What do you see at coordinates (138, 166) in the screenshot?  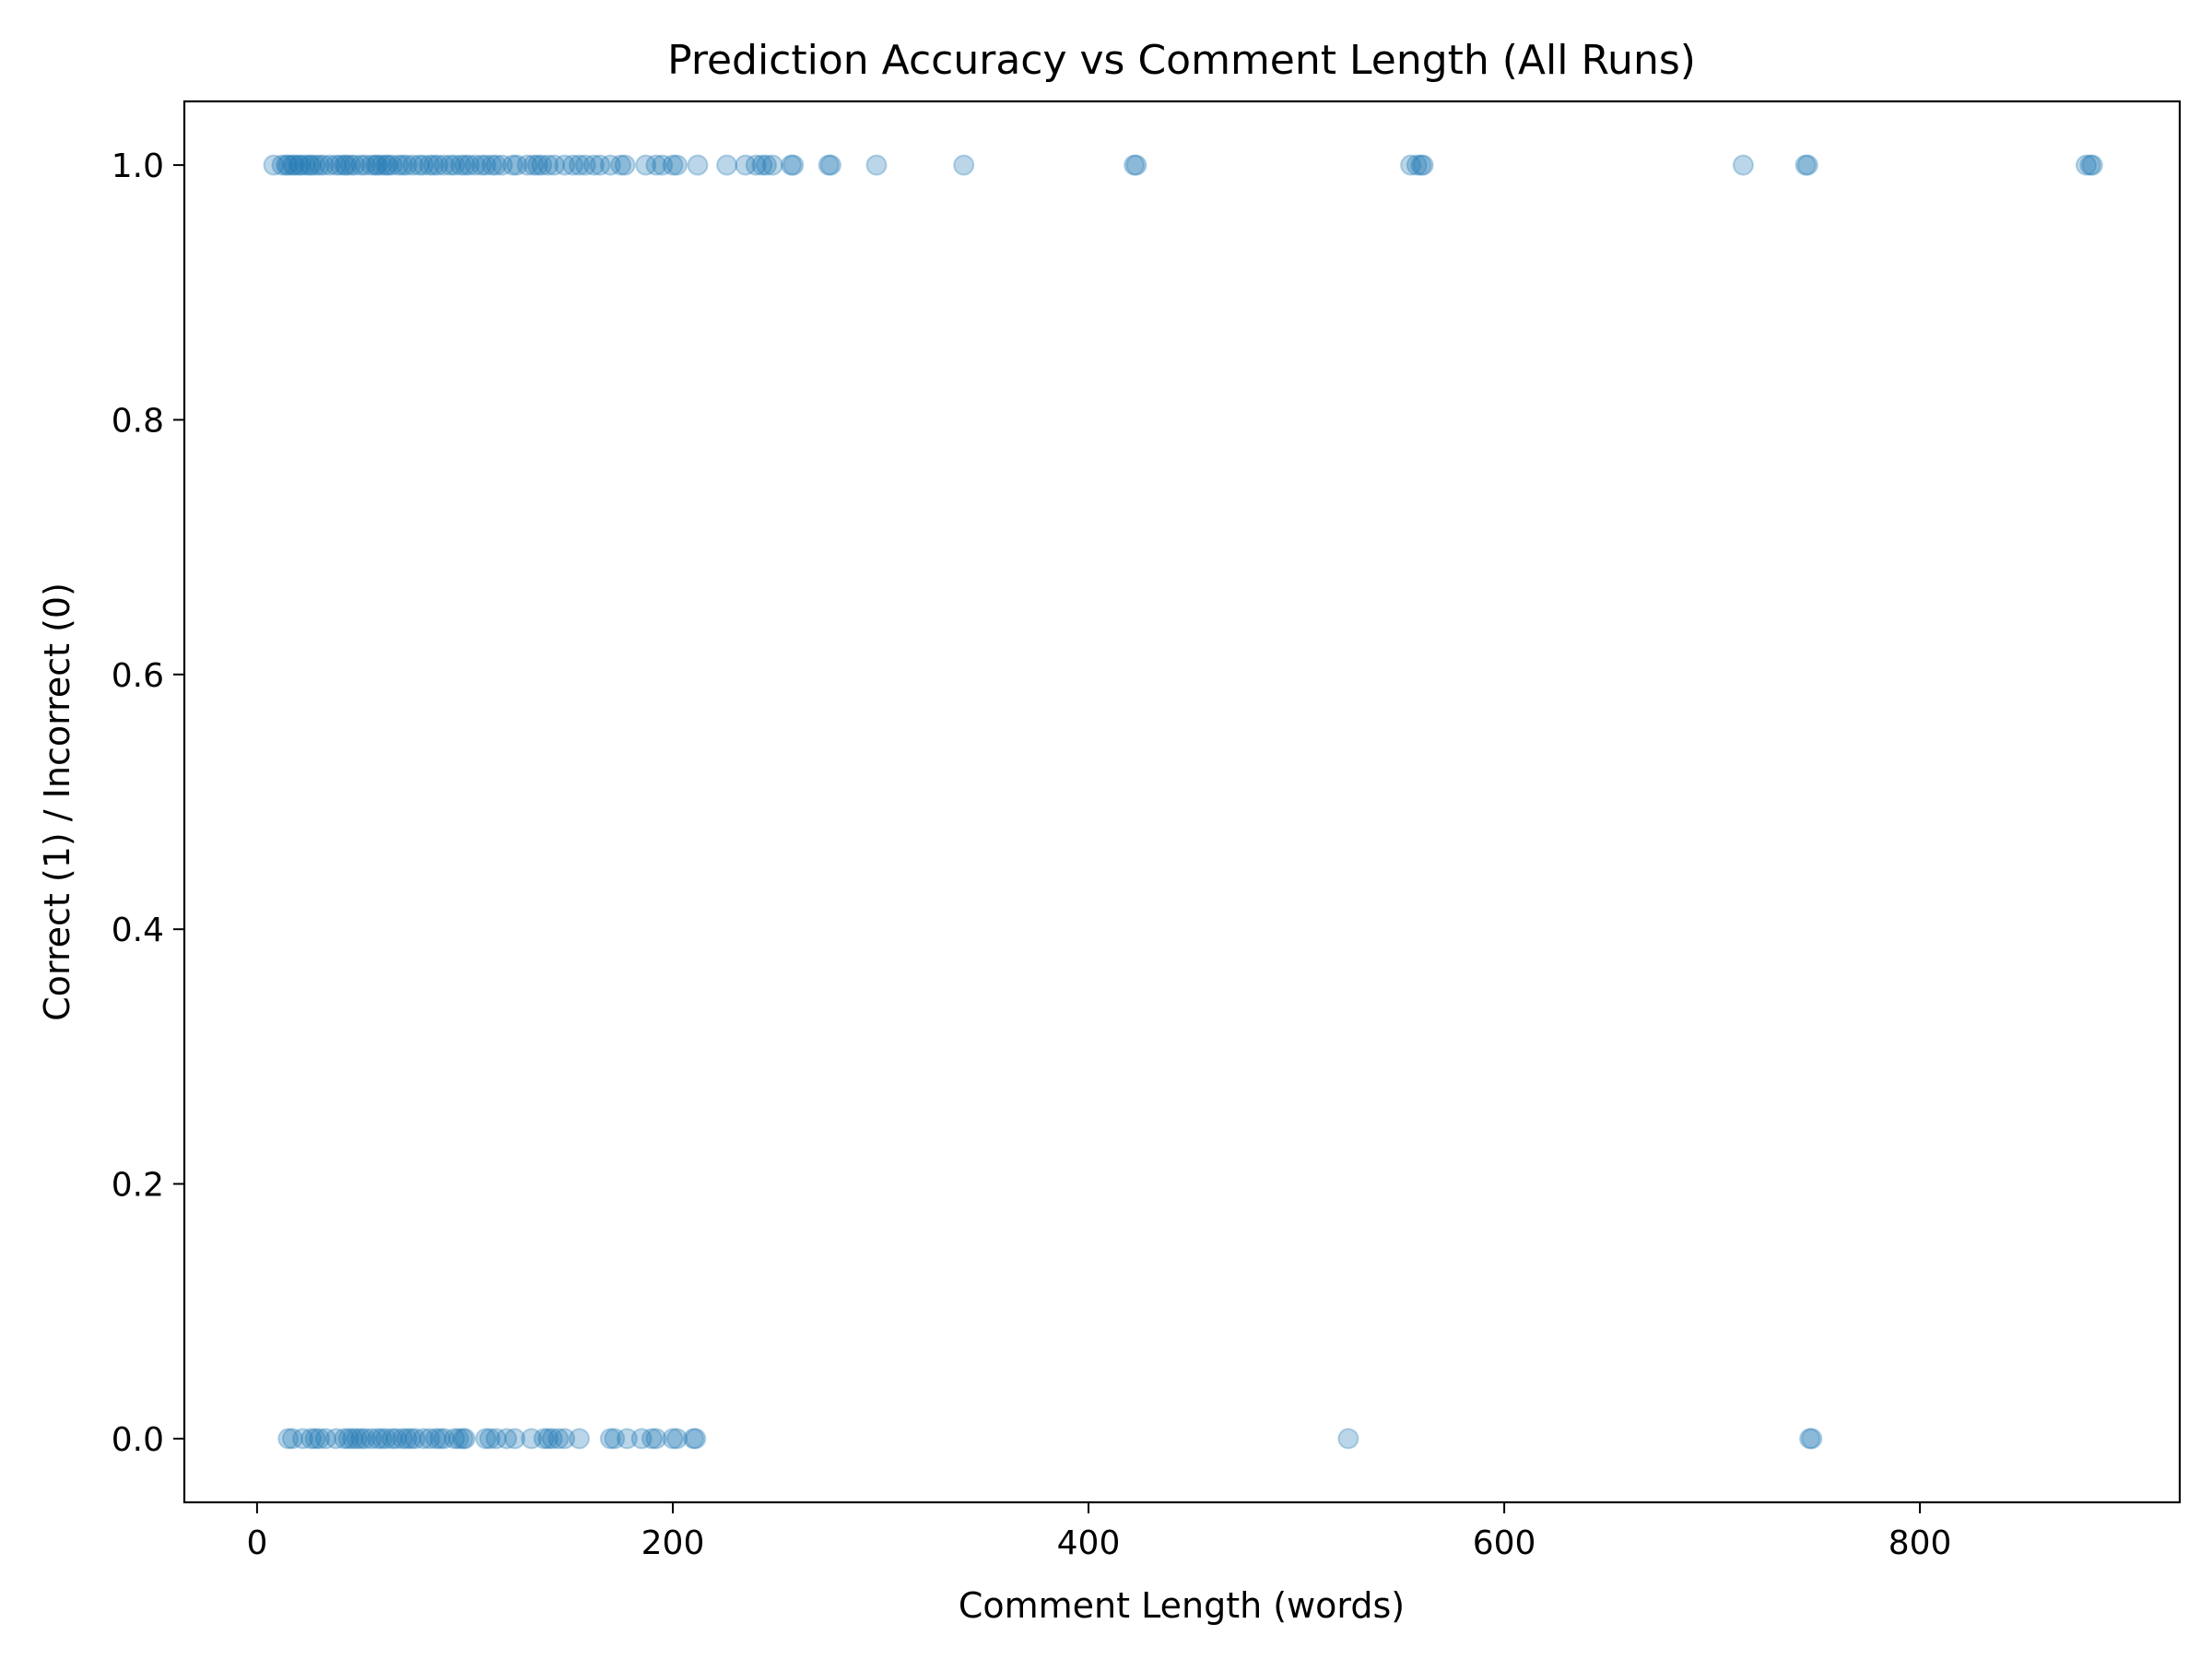 I see `y-tick-label: 1.0` at bounding box center [138, 166].